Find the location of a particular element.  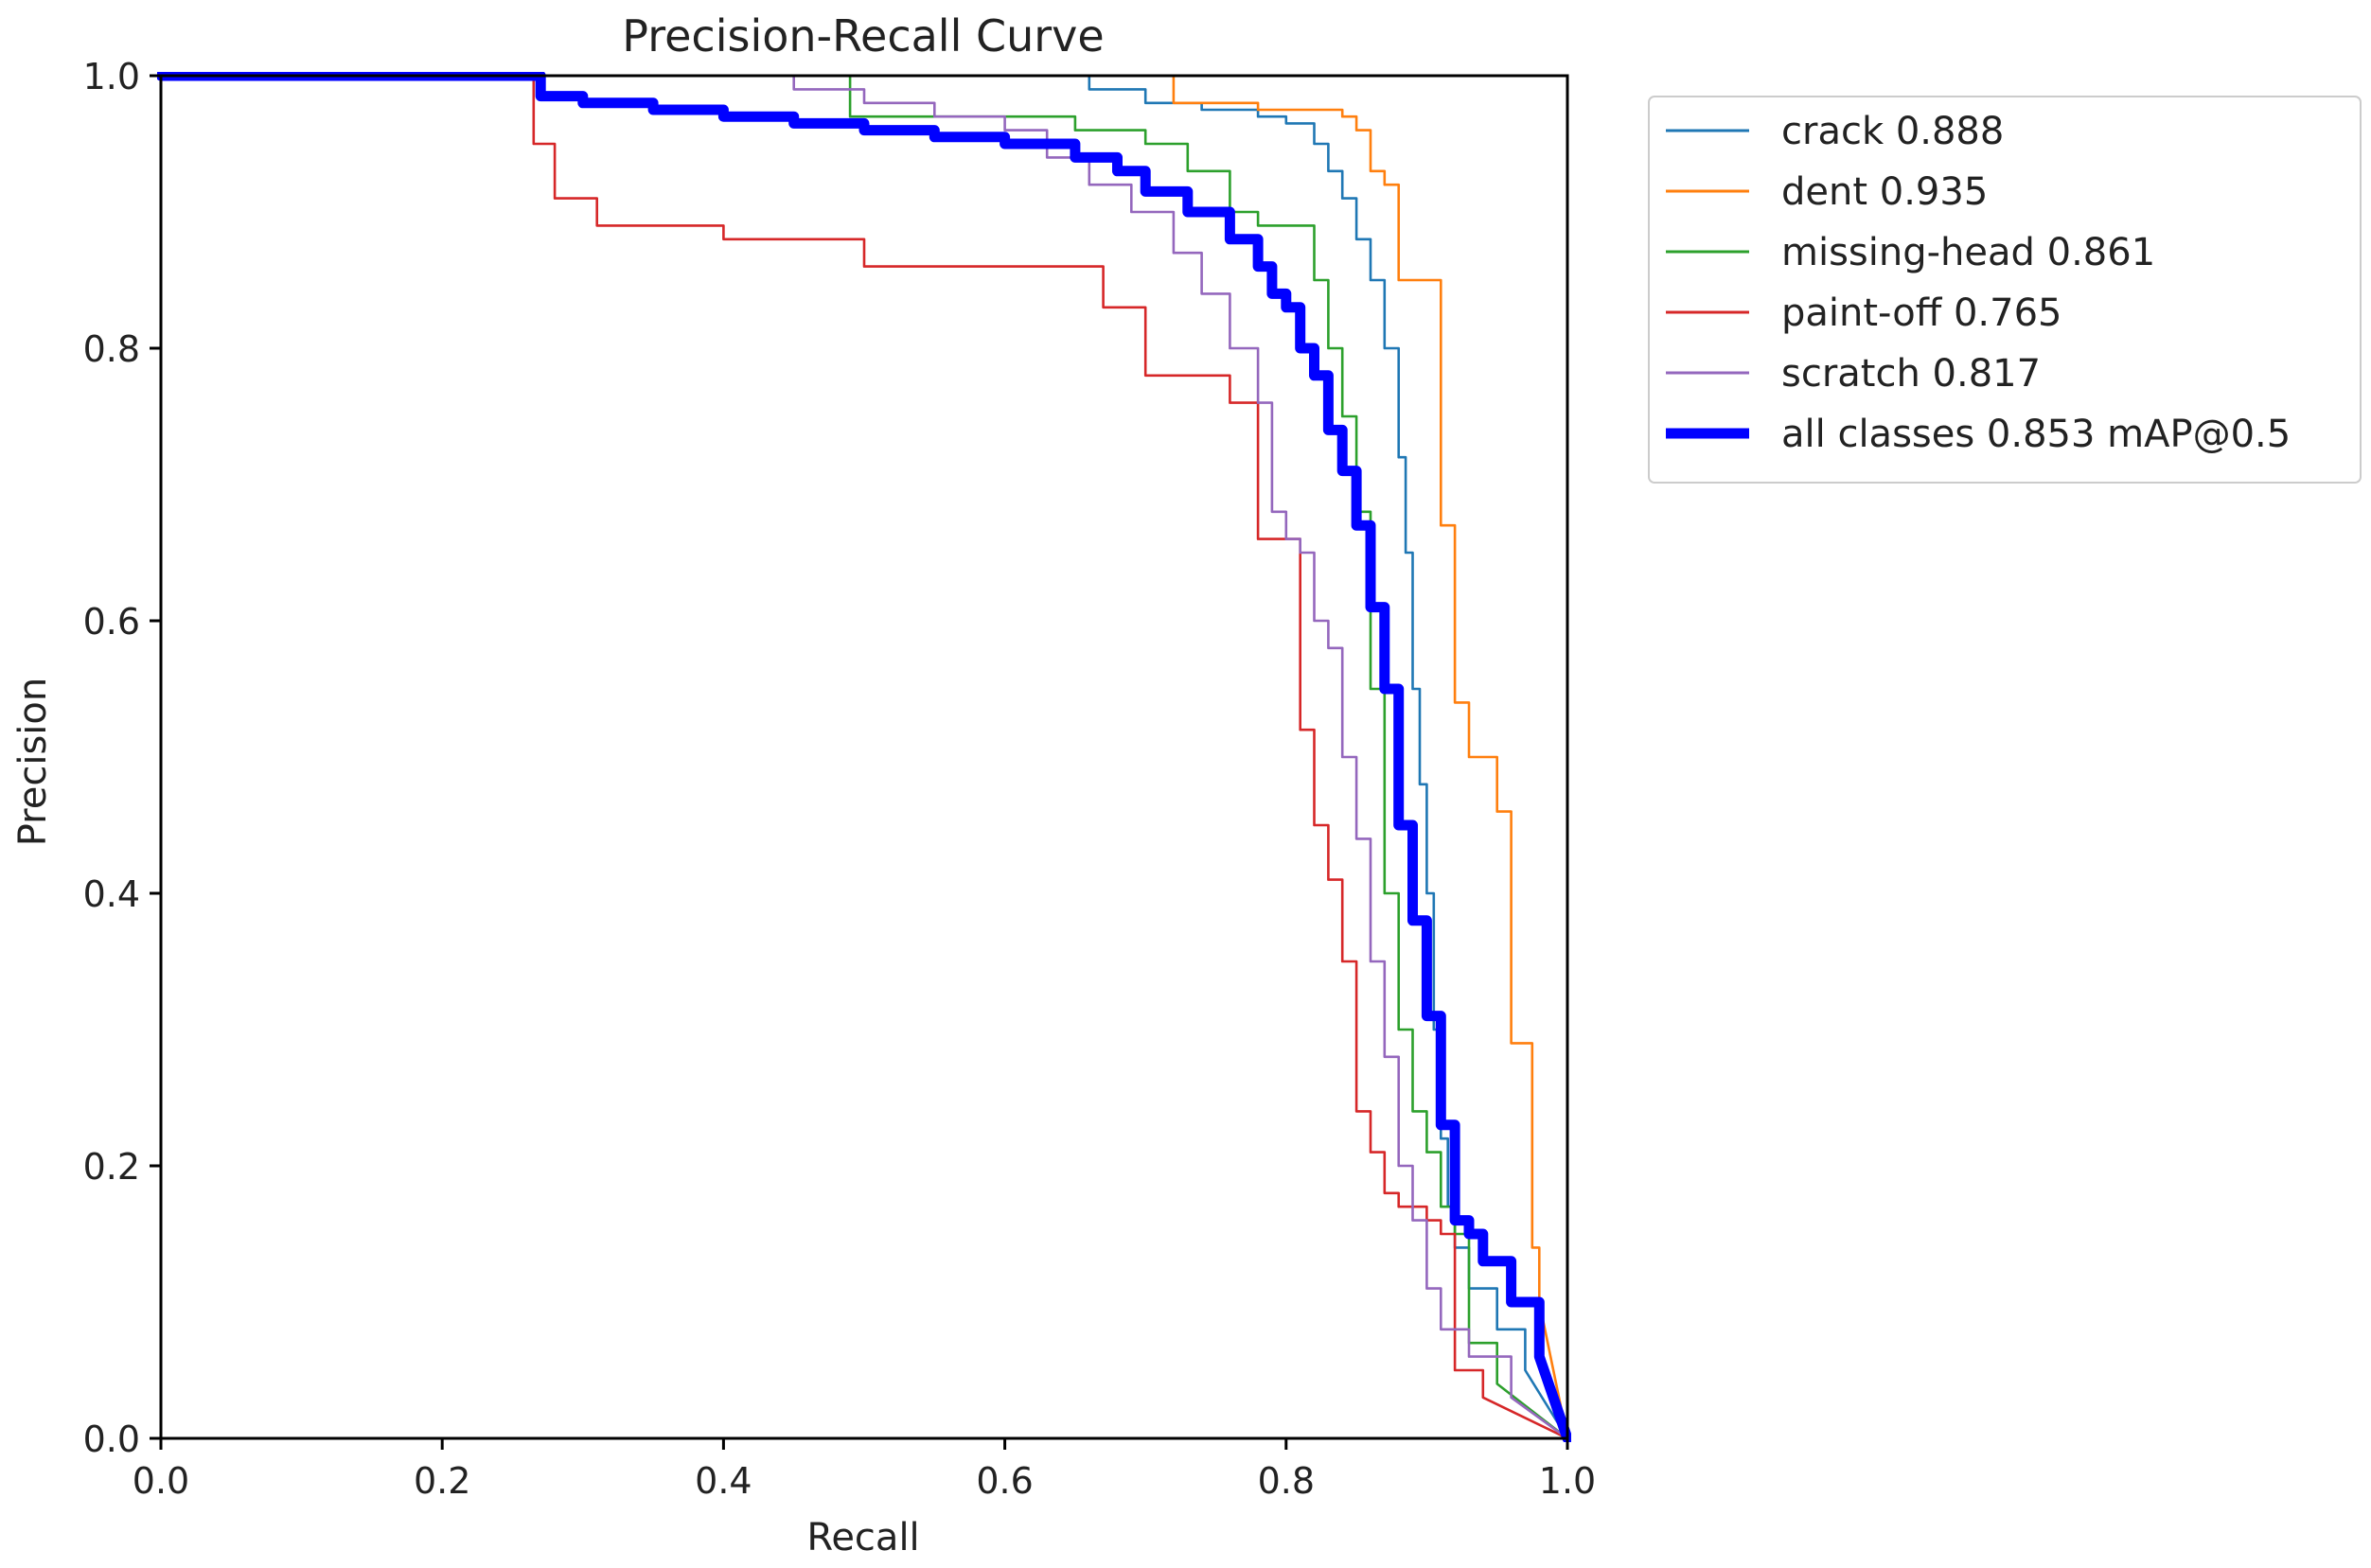

y-tick-label: 0.4 is located at coordinates (112, 894).